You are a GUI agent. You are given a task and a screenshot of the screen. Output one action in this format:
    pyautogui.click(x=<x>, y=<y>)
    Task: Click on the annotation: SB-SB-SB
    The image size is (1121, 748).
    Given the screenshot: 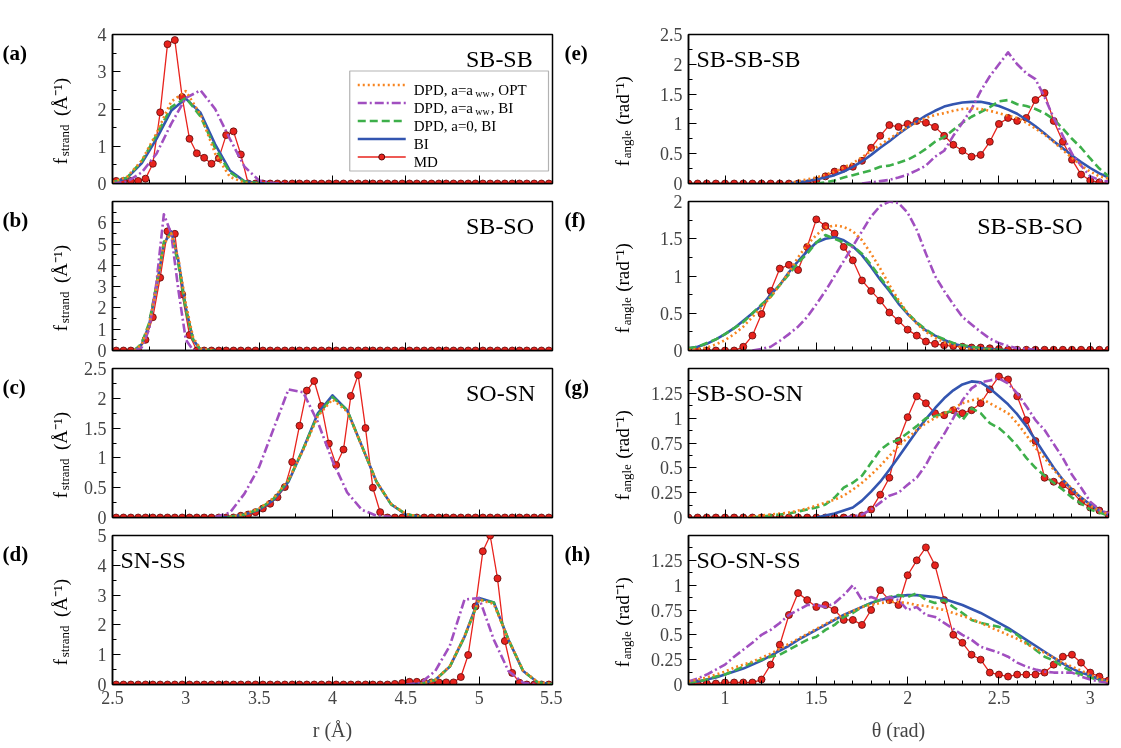 What is the action you would take?
    pyautogui.click(x=748, y=58)
    